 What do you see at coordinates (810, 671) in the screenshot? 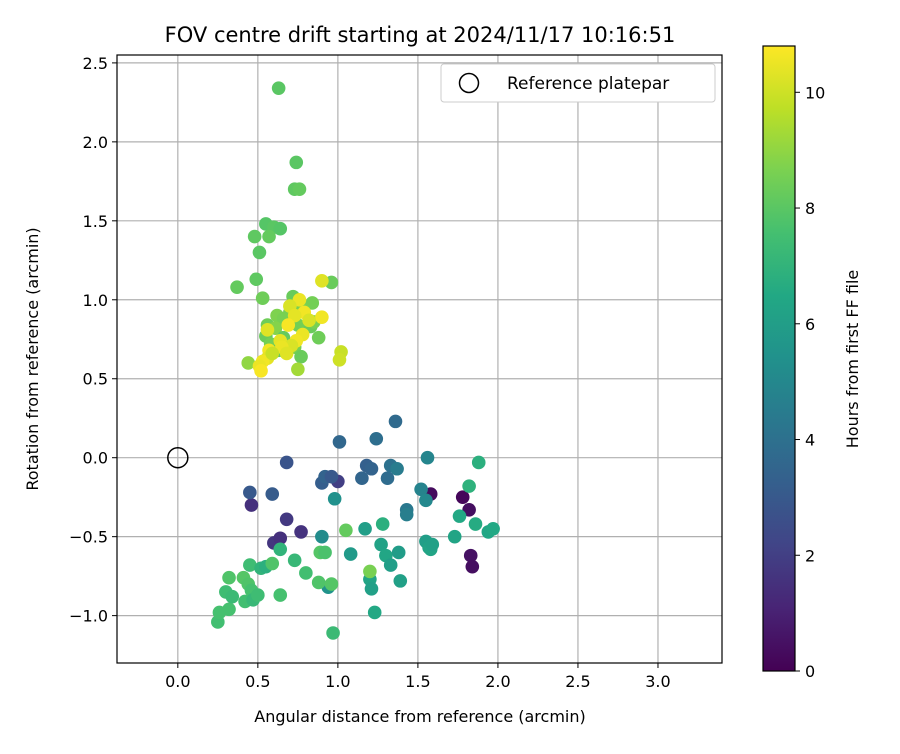
I see `colorbar-tick-label: 0` at bounding box center [810, 671].